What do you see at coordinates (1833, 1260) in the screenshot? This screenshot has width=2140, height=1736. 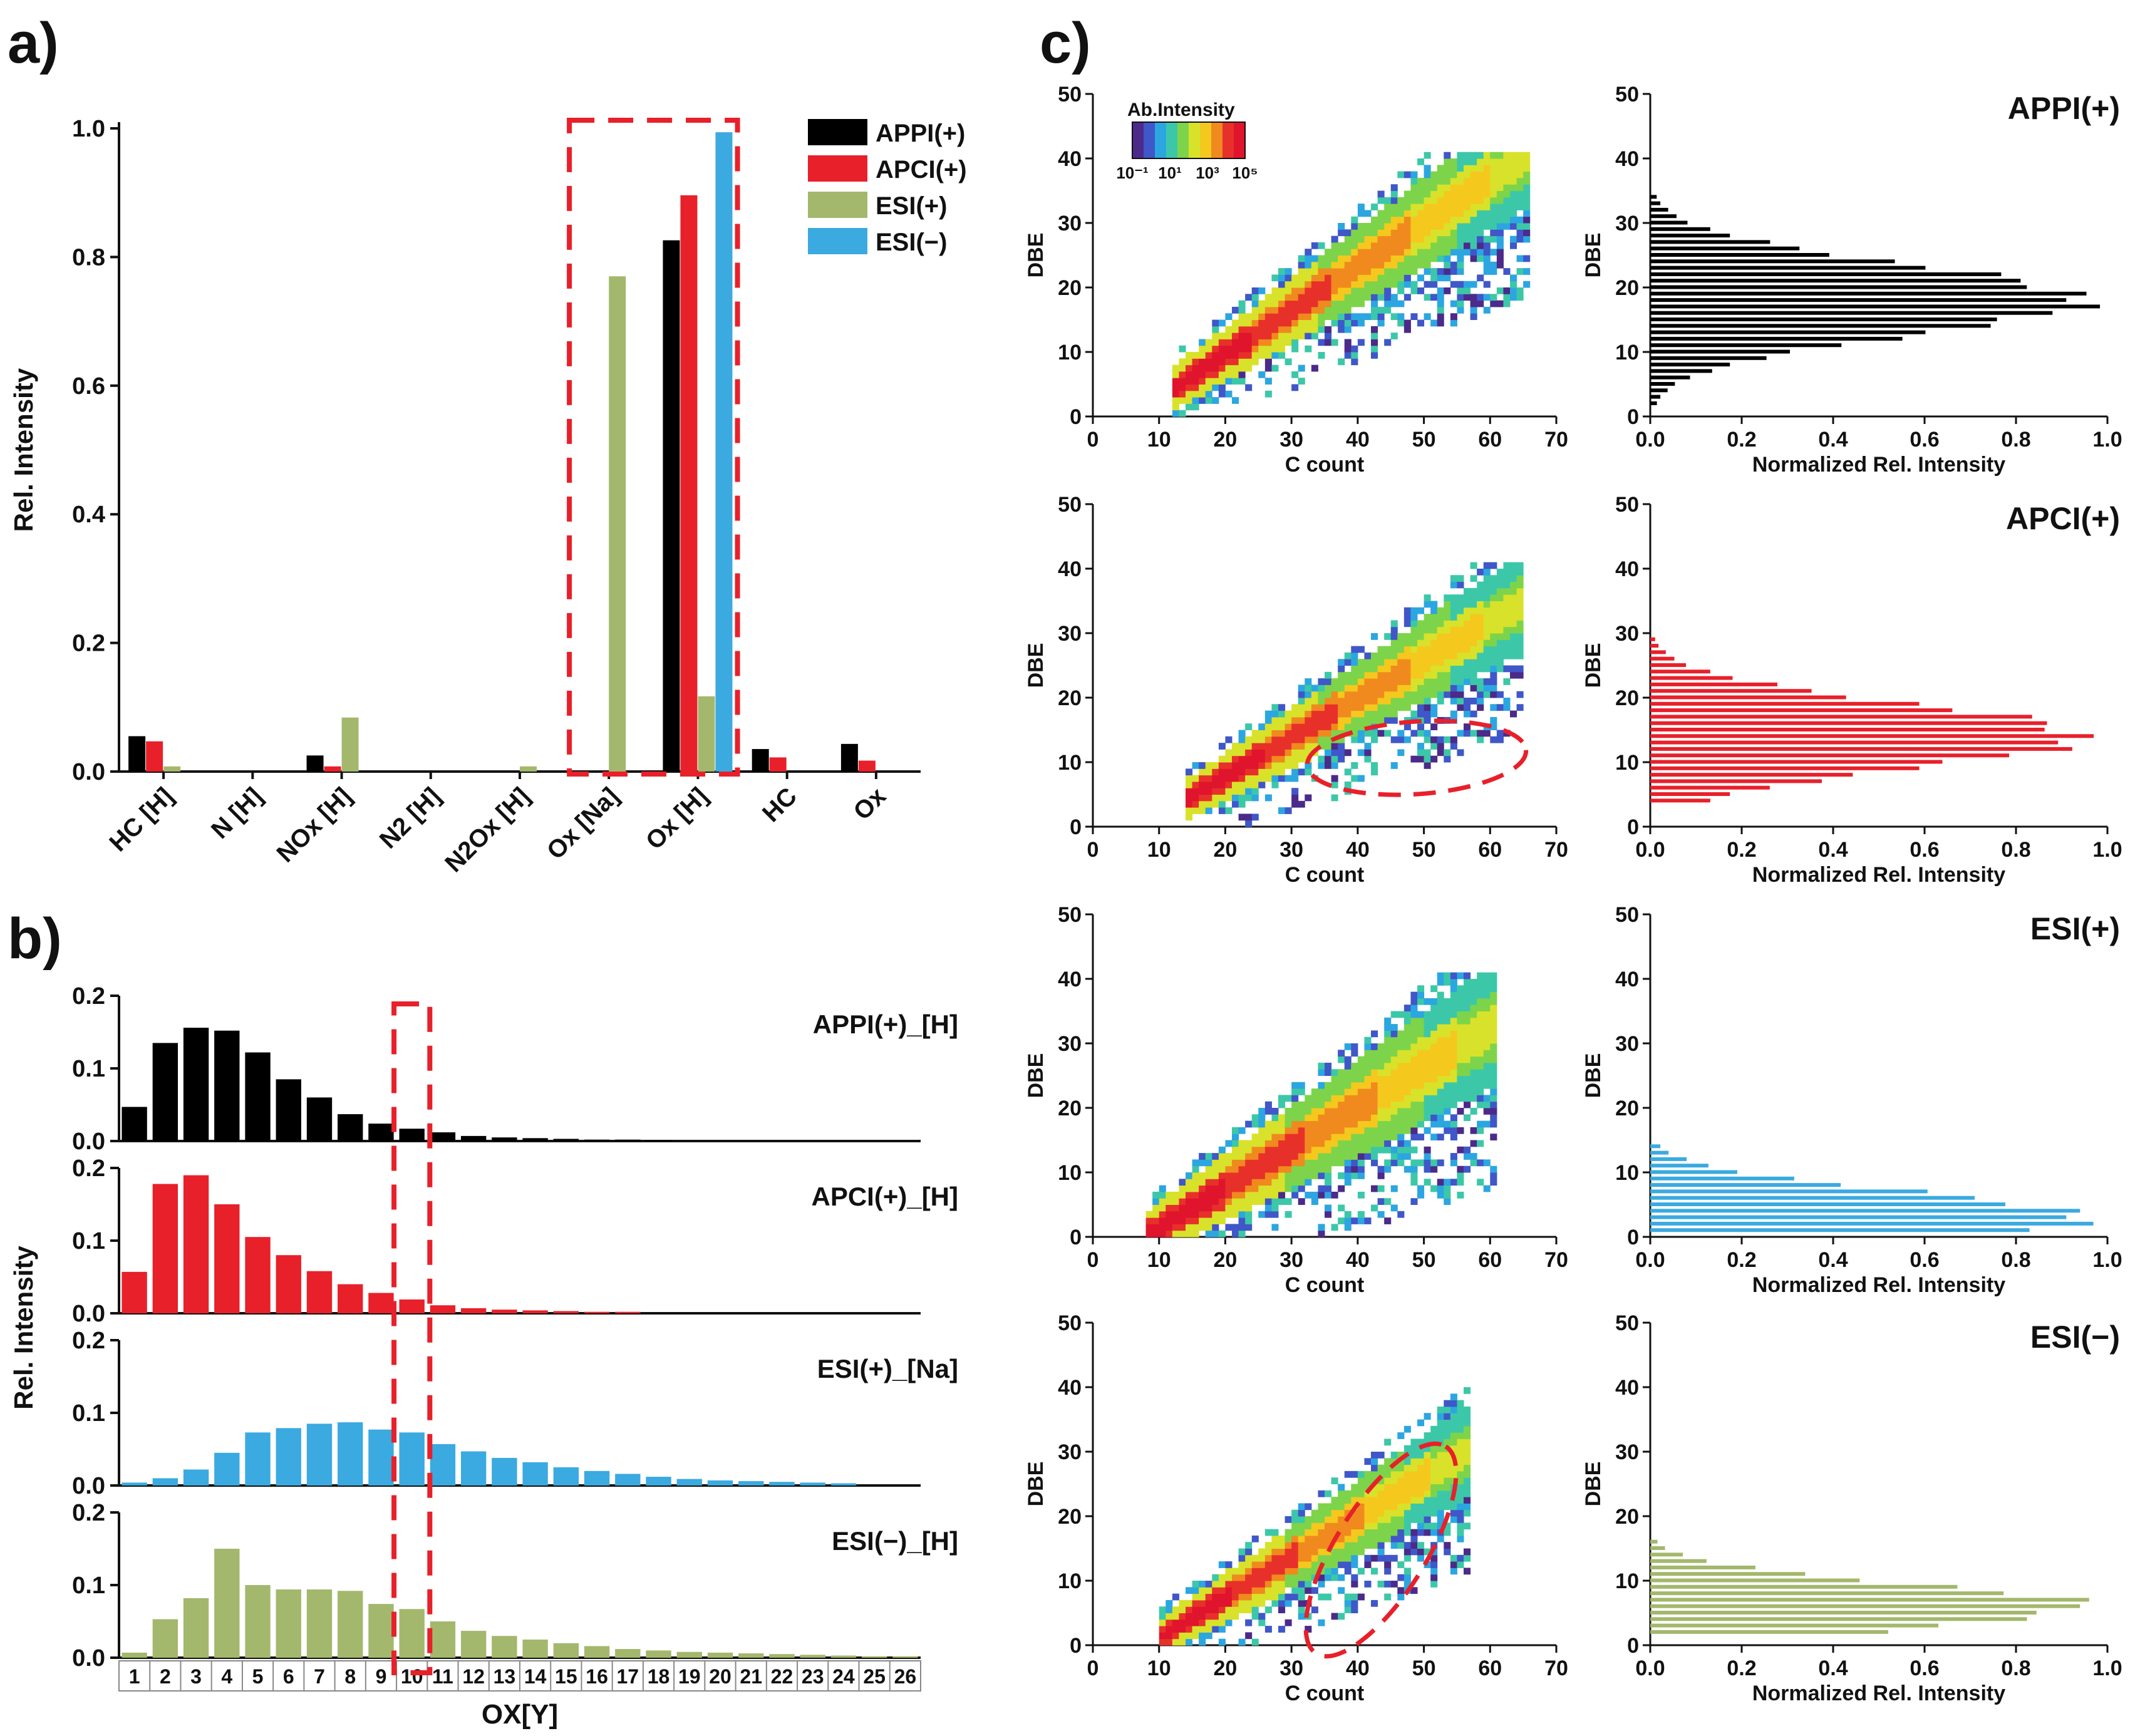 I see `x-tick-label: 0.4` at bounding box center [1833, 1260].